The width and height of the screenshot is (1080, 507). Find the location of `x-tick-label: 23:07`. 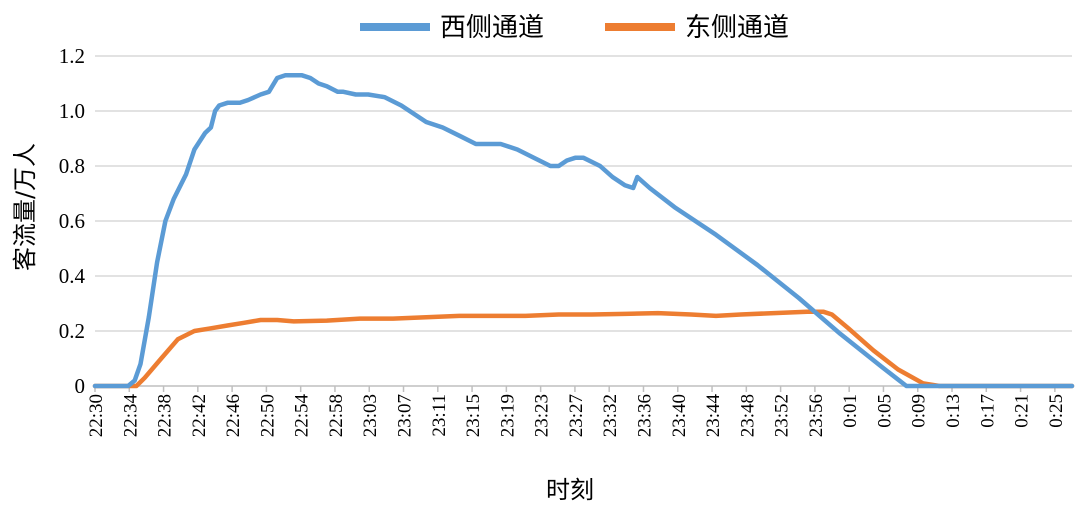

x-tick-label: 23:07 is located at coordinates (405, 415).